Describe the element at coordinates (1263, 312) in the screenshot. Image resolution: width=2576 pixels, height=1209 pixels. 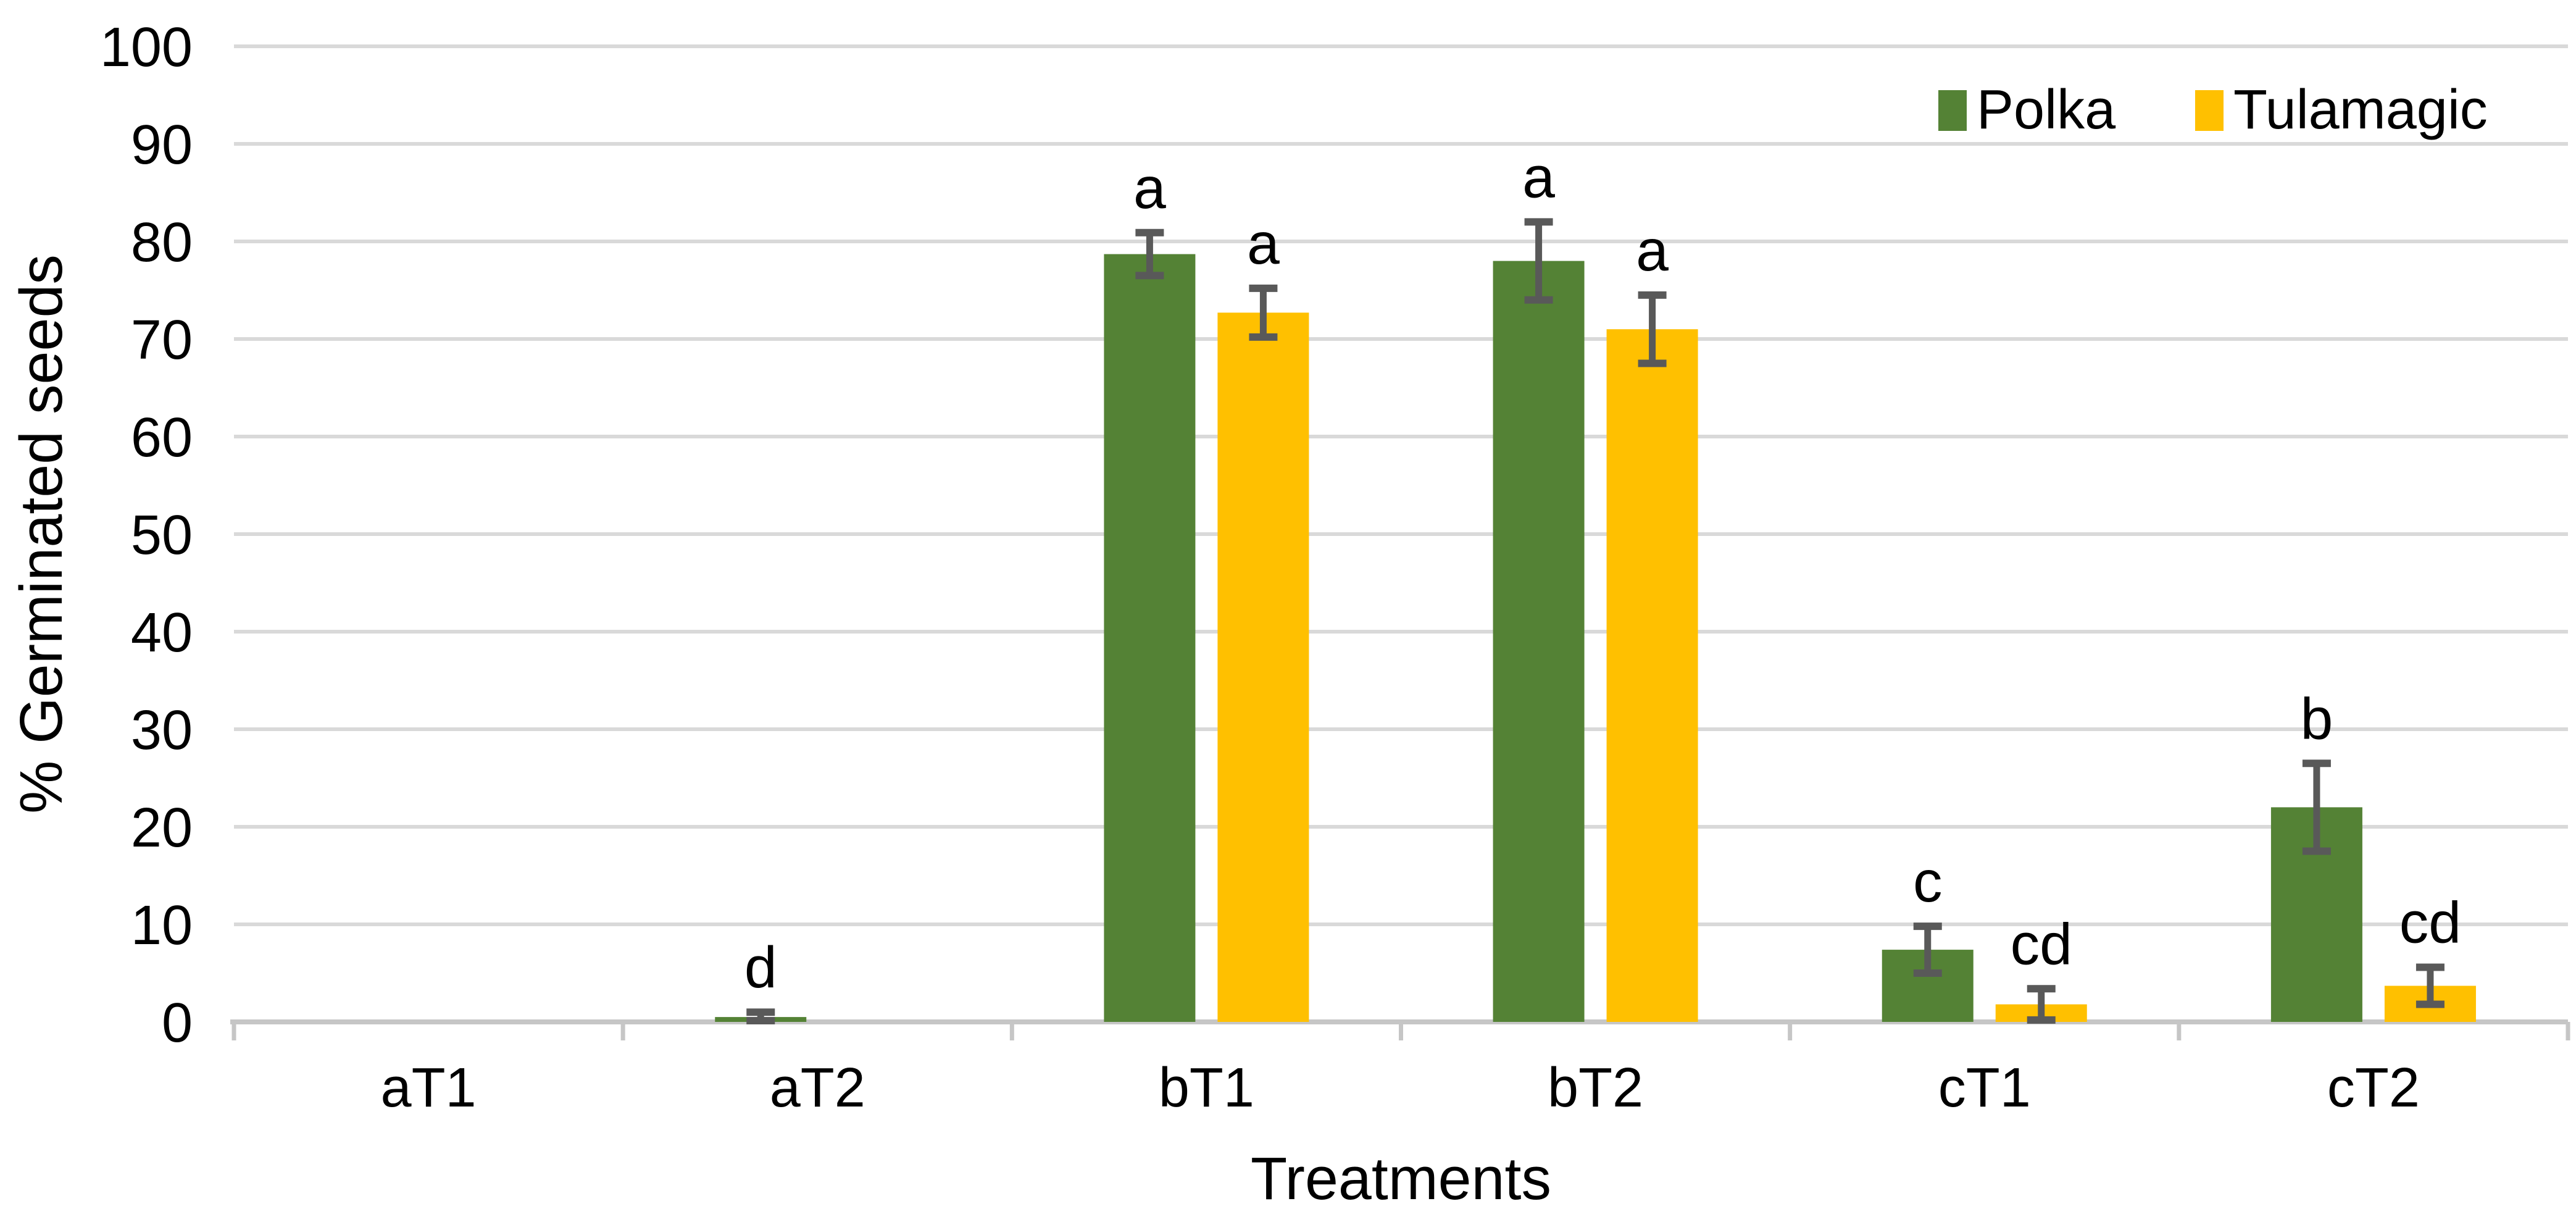
I see `error-bar-tulamagic-bT1` at that location.